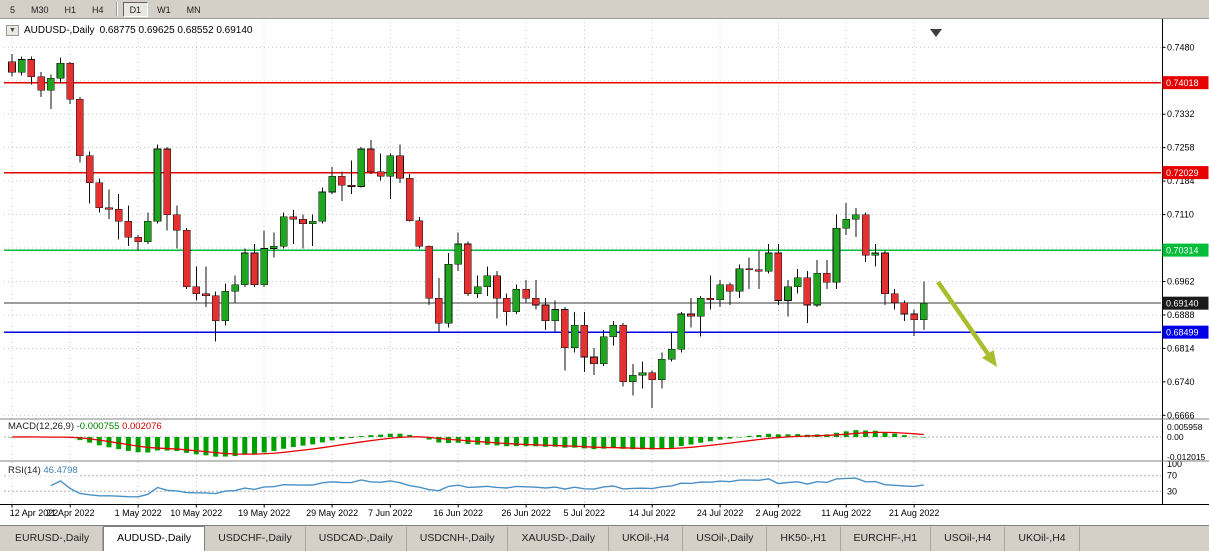 This screenshot has height=551, width=1209. What do you see at coordinates (1172, 476) in the screenshot?
I see `svg-text: 70` at bounding box center [1172, 476].